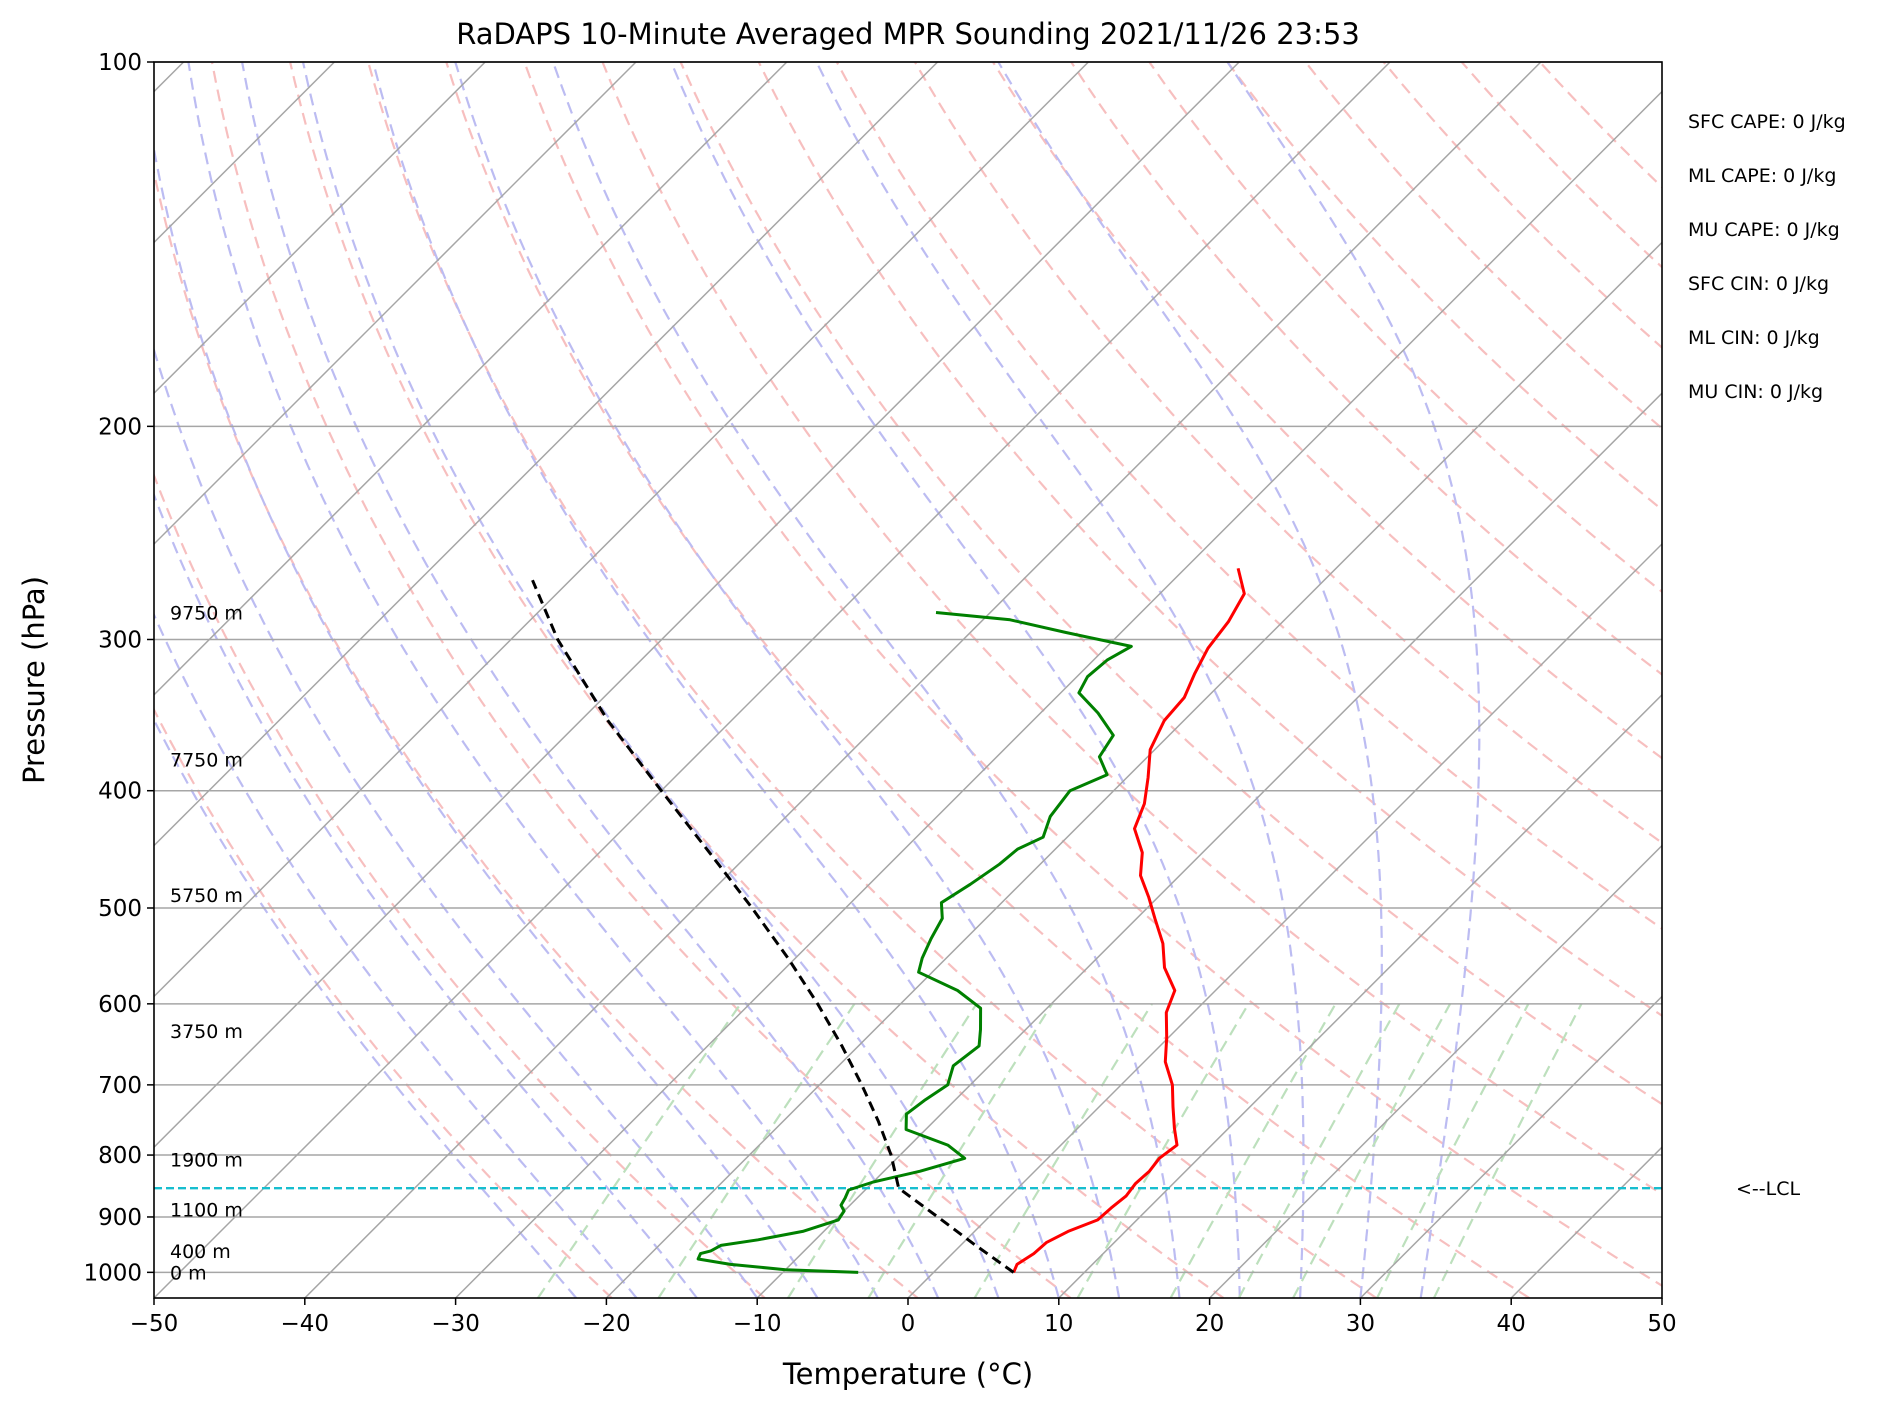 This screenshot has height=1406, width=1882. I want to click on y-tick-label: 100, so click(120, 63).